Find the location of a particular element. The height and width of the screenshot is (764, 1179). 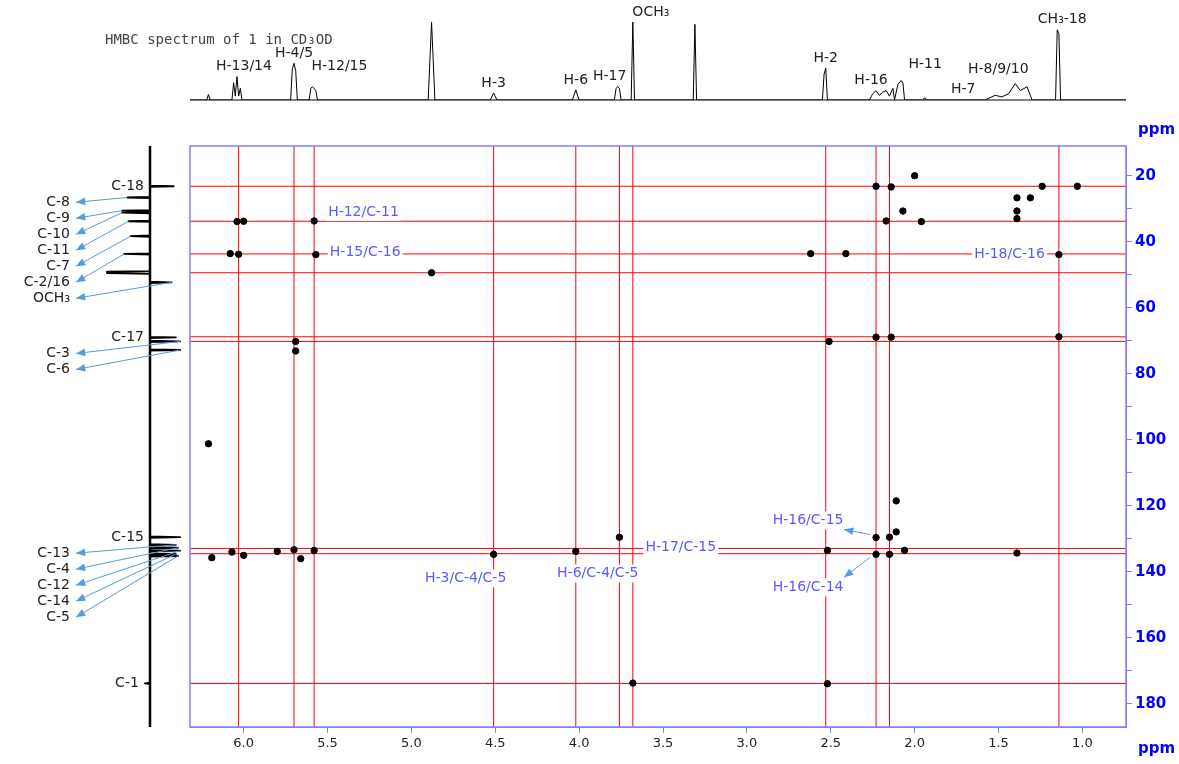

annotation: H-6 is located at coordinates (576, 78).